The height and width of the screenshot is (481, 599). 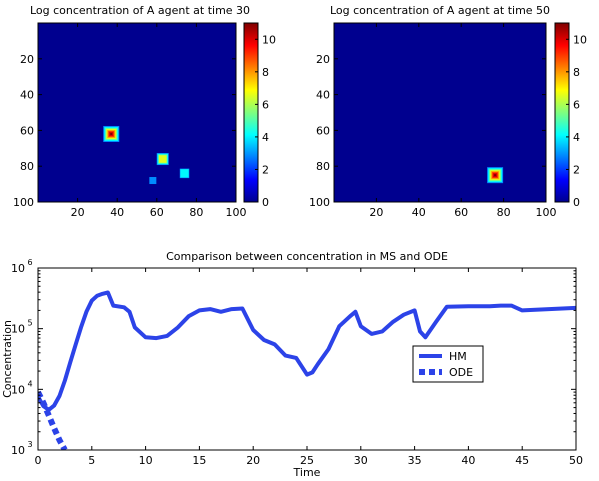 I want to click on x-tick-label: 25, so click(x=307, y=460).